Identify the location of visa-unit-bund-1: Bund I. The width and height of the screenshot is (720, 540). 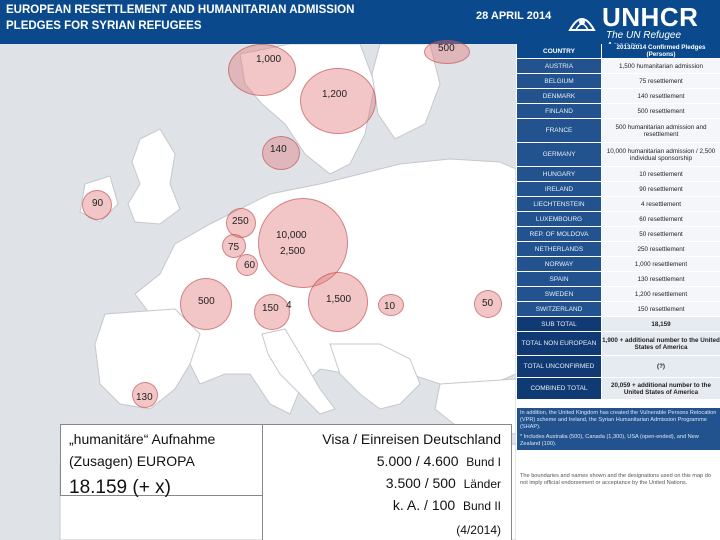
(483, 462).